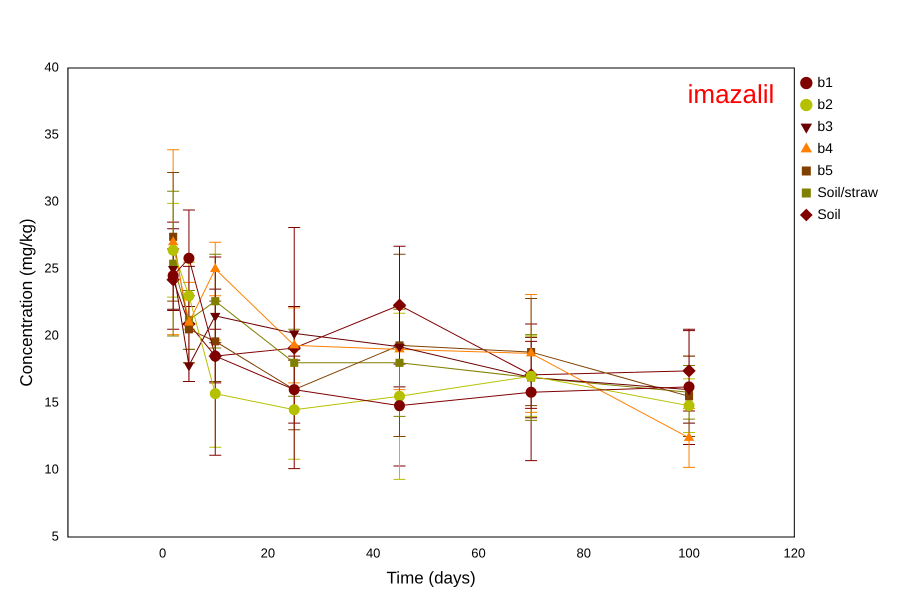  I want to click on x-tick-label: 20, so click(268, 552).